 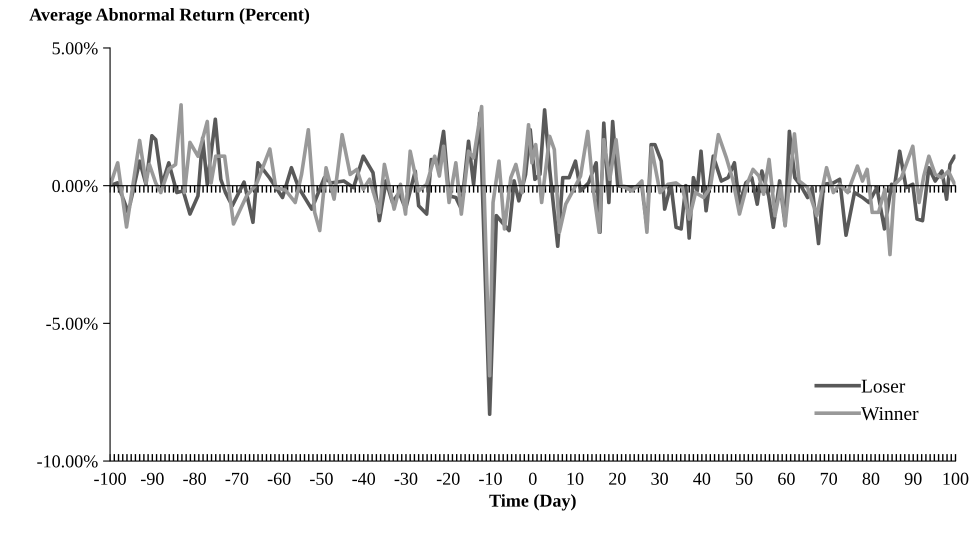 I want to click on x-tick-label: -50, so click(x=321, y=478).